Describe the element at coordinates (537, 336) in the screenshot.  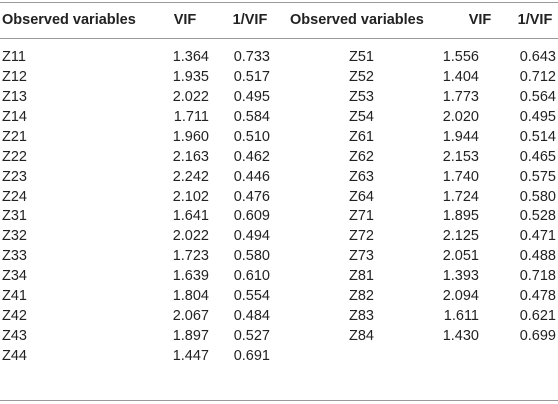
I see `cell-inverse-vif: 0.699` at that location.